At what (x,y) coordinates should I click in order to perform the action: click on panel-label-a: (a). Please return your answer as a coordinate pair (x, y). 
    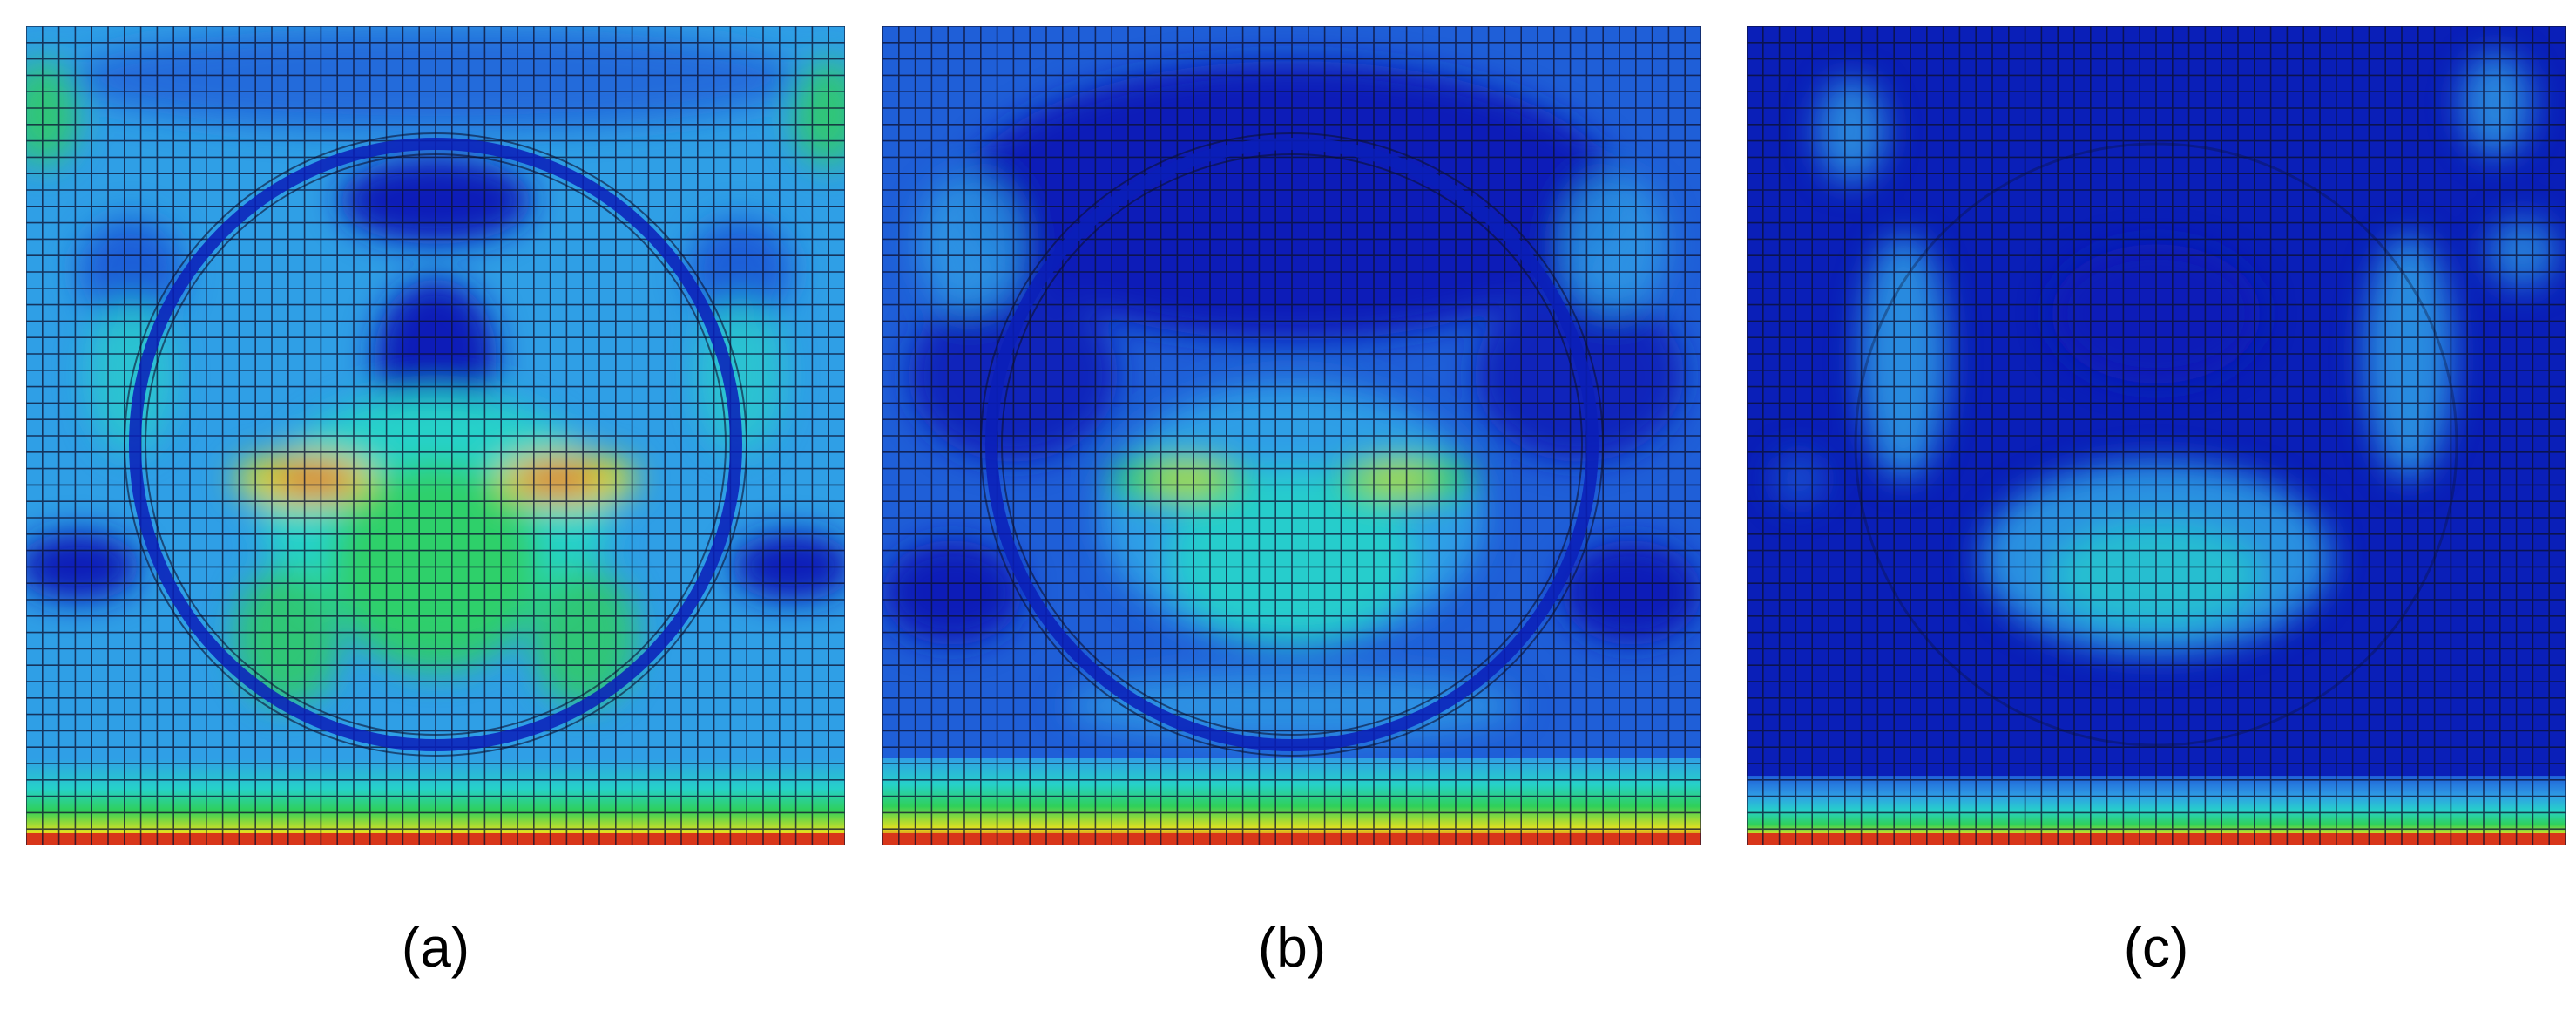
    Looking at the image, I should click on (435, 947).